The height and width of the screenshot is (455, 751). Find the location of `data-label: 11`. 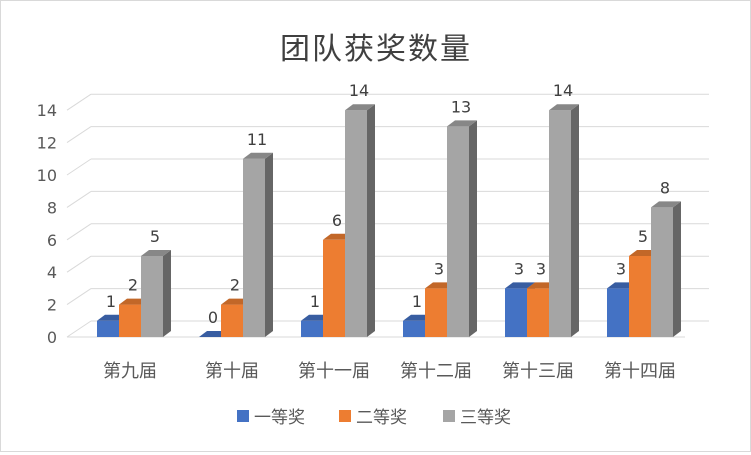

data-label: 11 is located at coordinates (257, 139).